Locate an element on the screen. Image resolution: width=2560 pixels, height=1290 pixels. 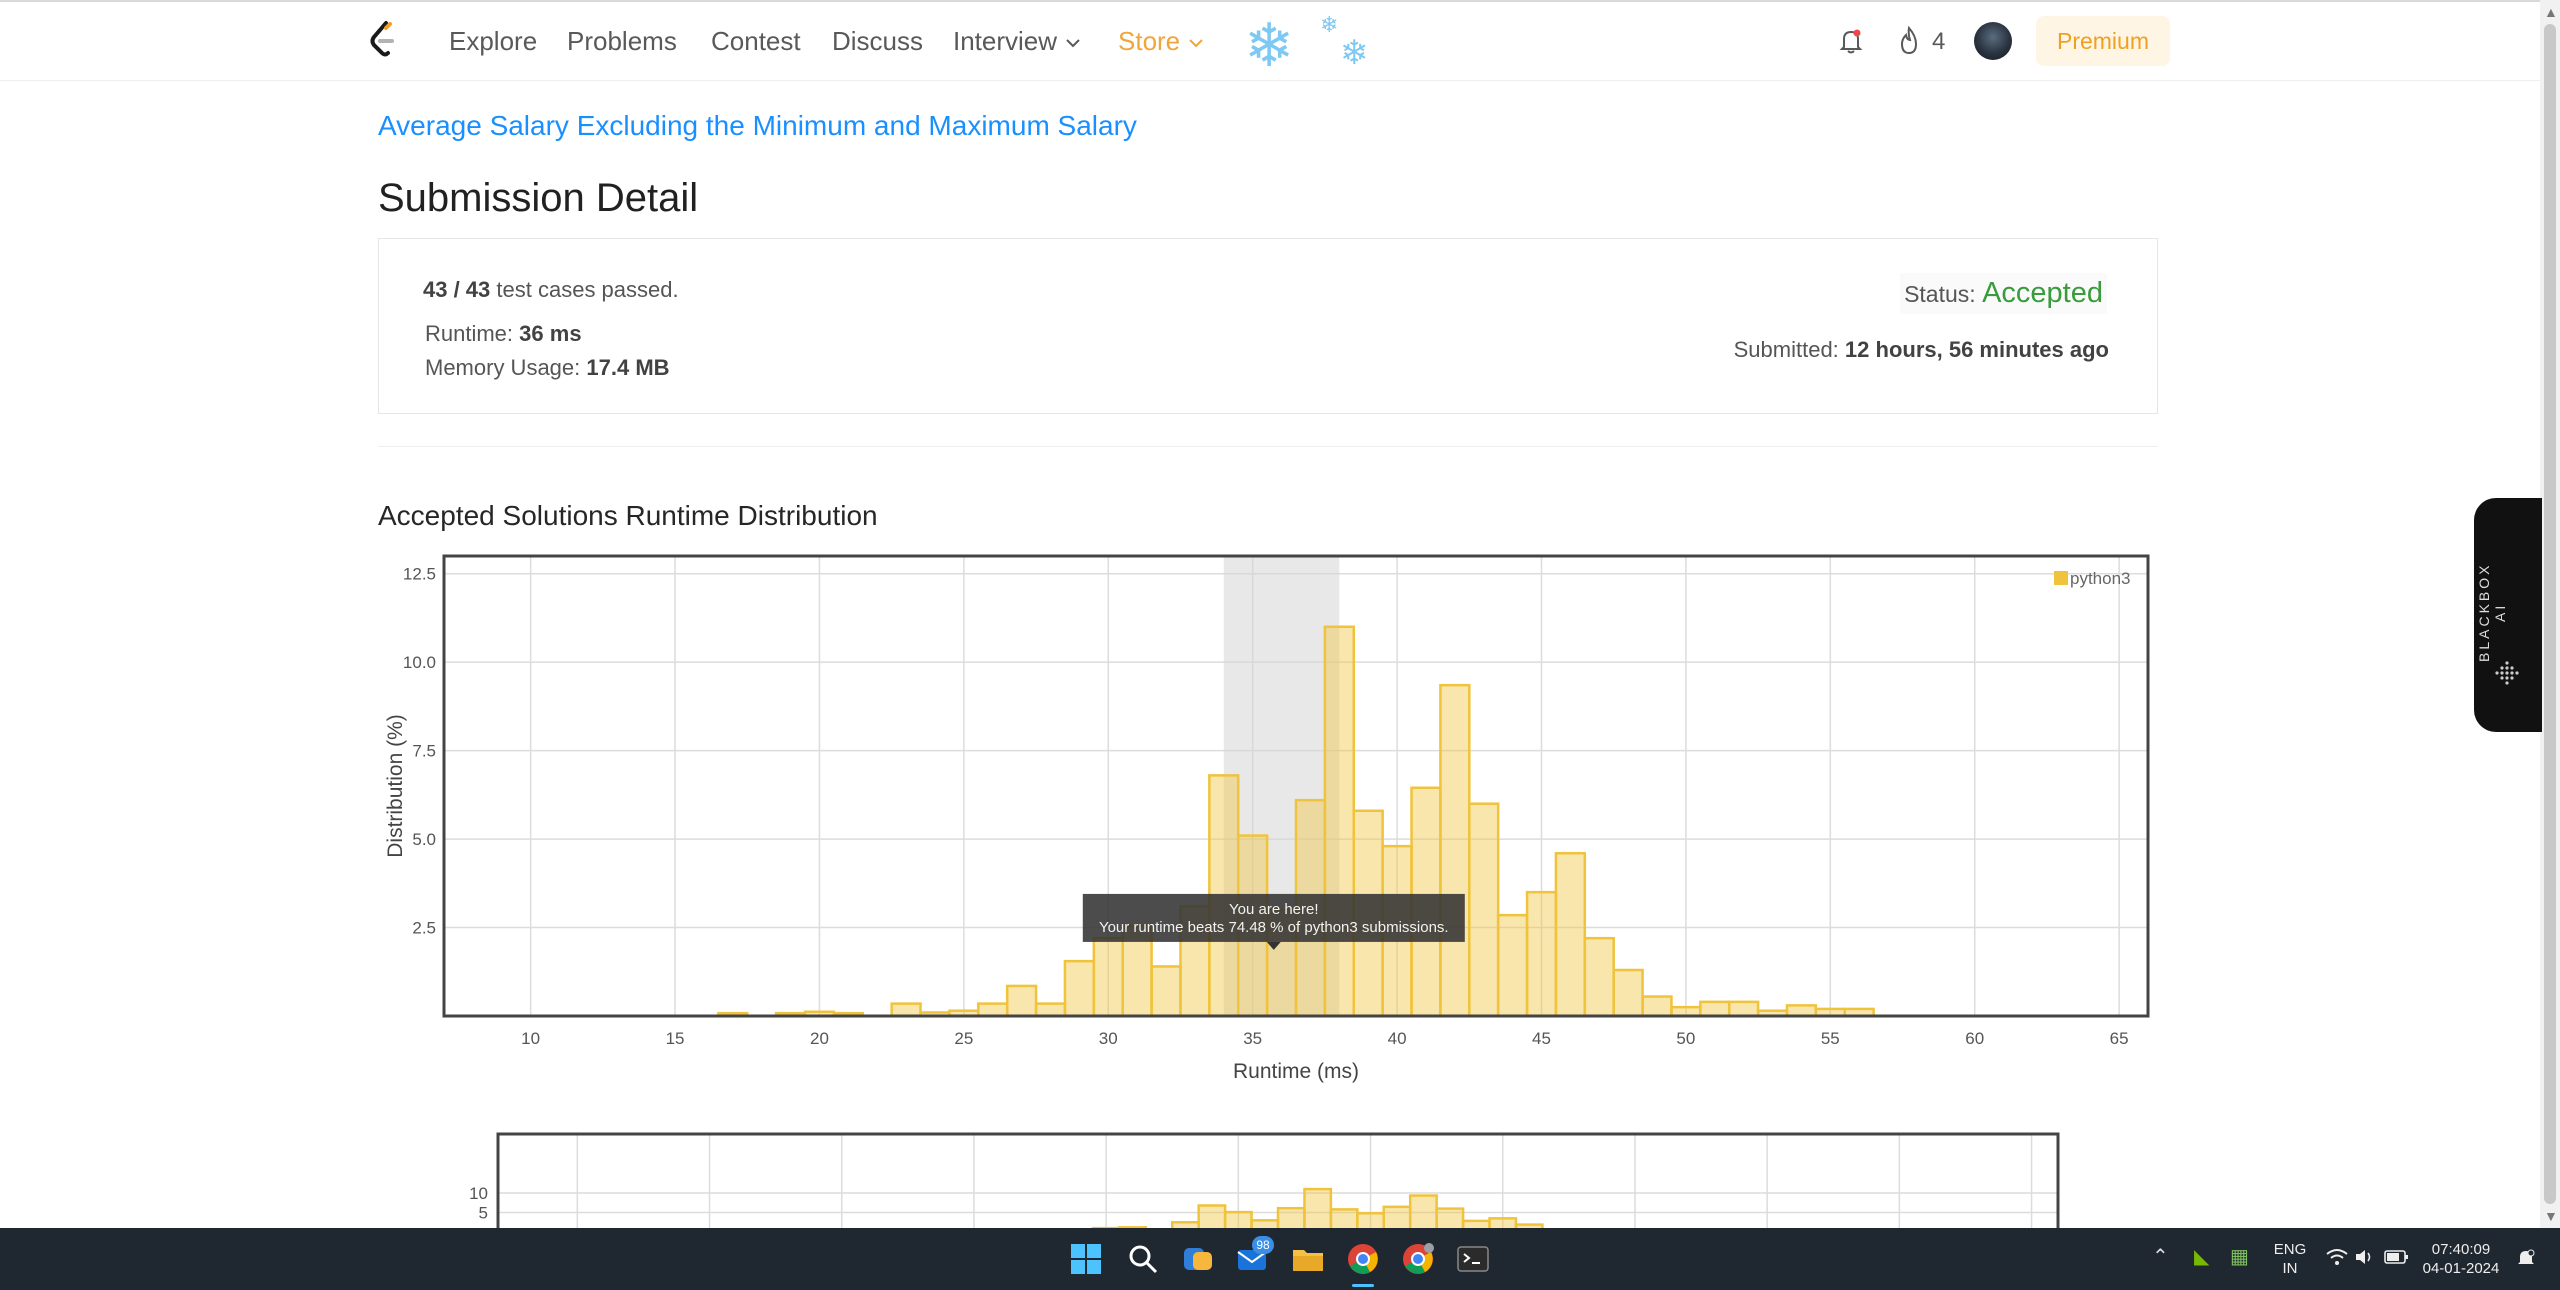
page-scrollbar: ▲ ▼ is located at coordinates (2550, 614).